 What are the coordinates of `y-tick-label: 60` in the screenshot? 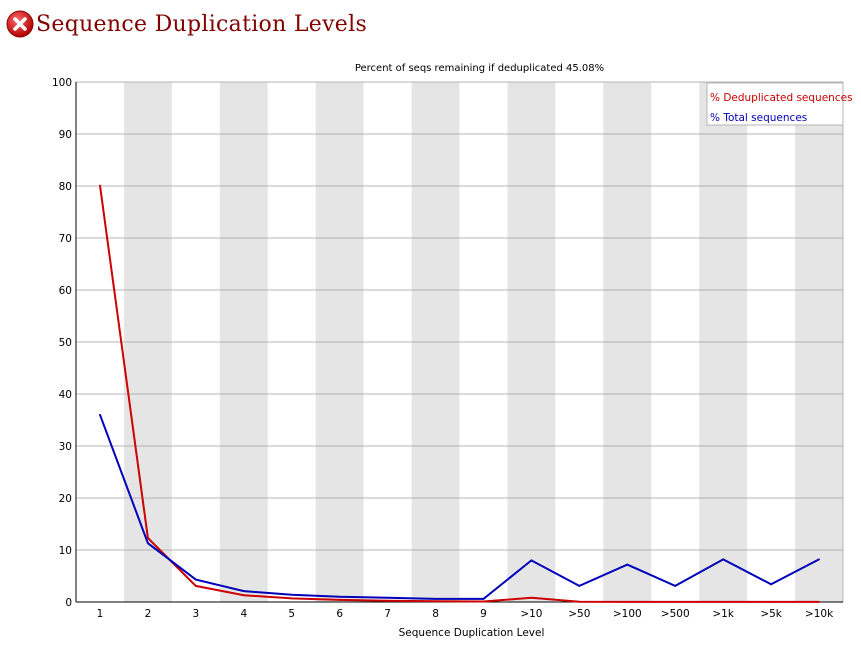 It's located at (65, 291).